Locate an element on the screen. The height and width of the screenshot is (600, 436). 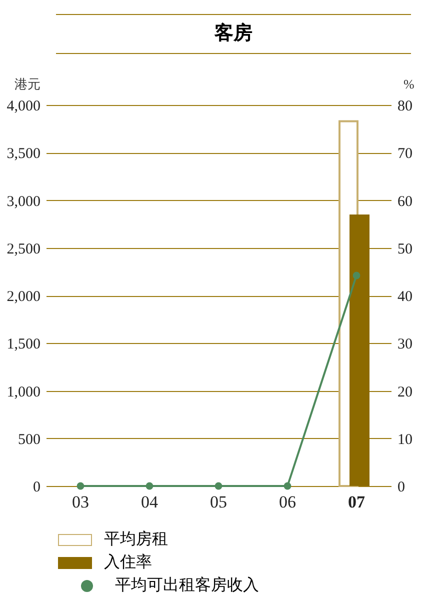
y2-tick-label: 20 is located at coordinates (405, 392).